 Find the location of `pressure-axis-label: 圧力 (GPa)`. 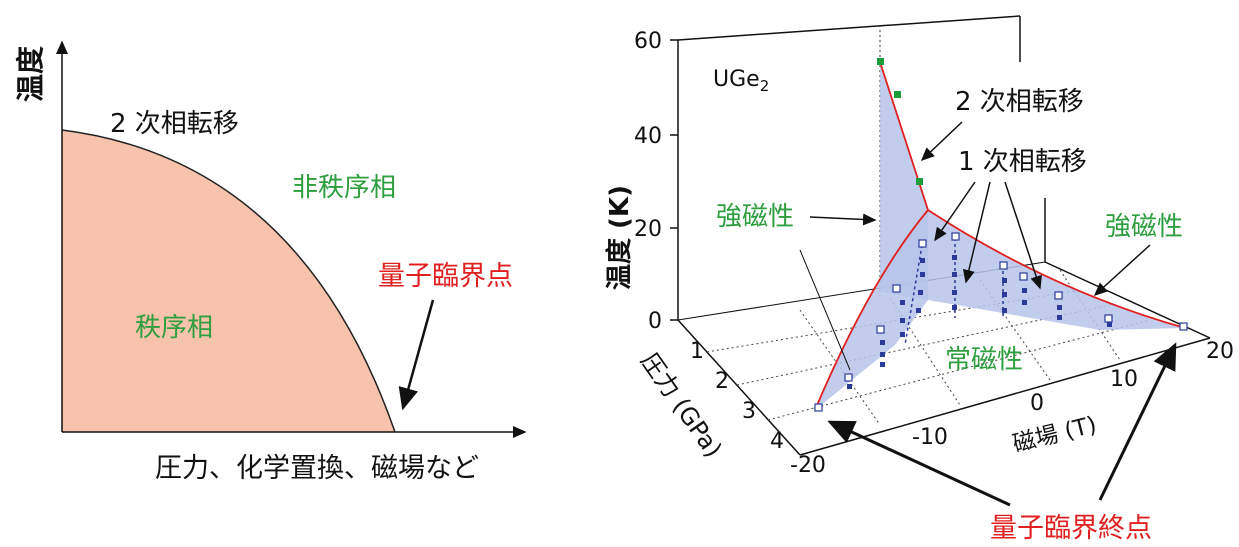

pressure-axis-label: 圧力 (GPa) is located at coordinates (681, 404).